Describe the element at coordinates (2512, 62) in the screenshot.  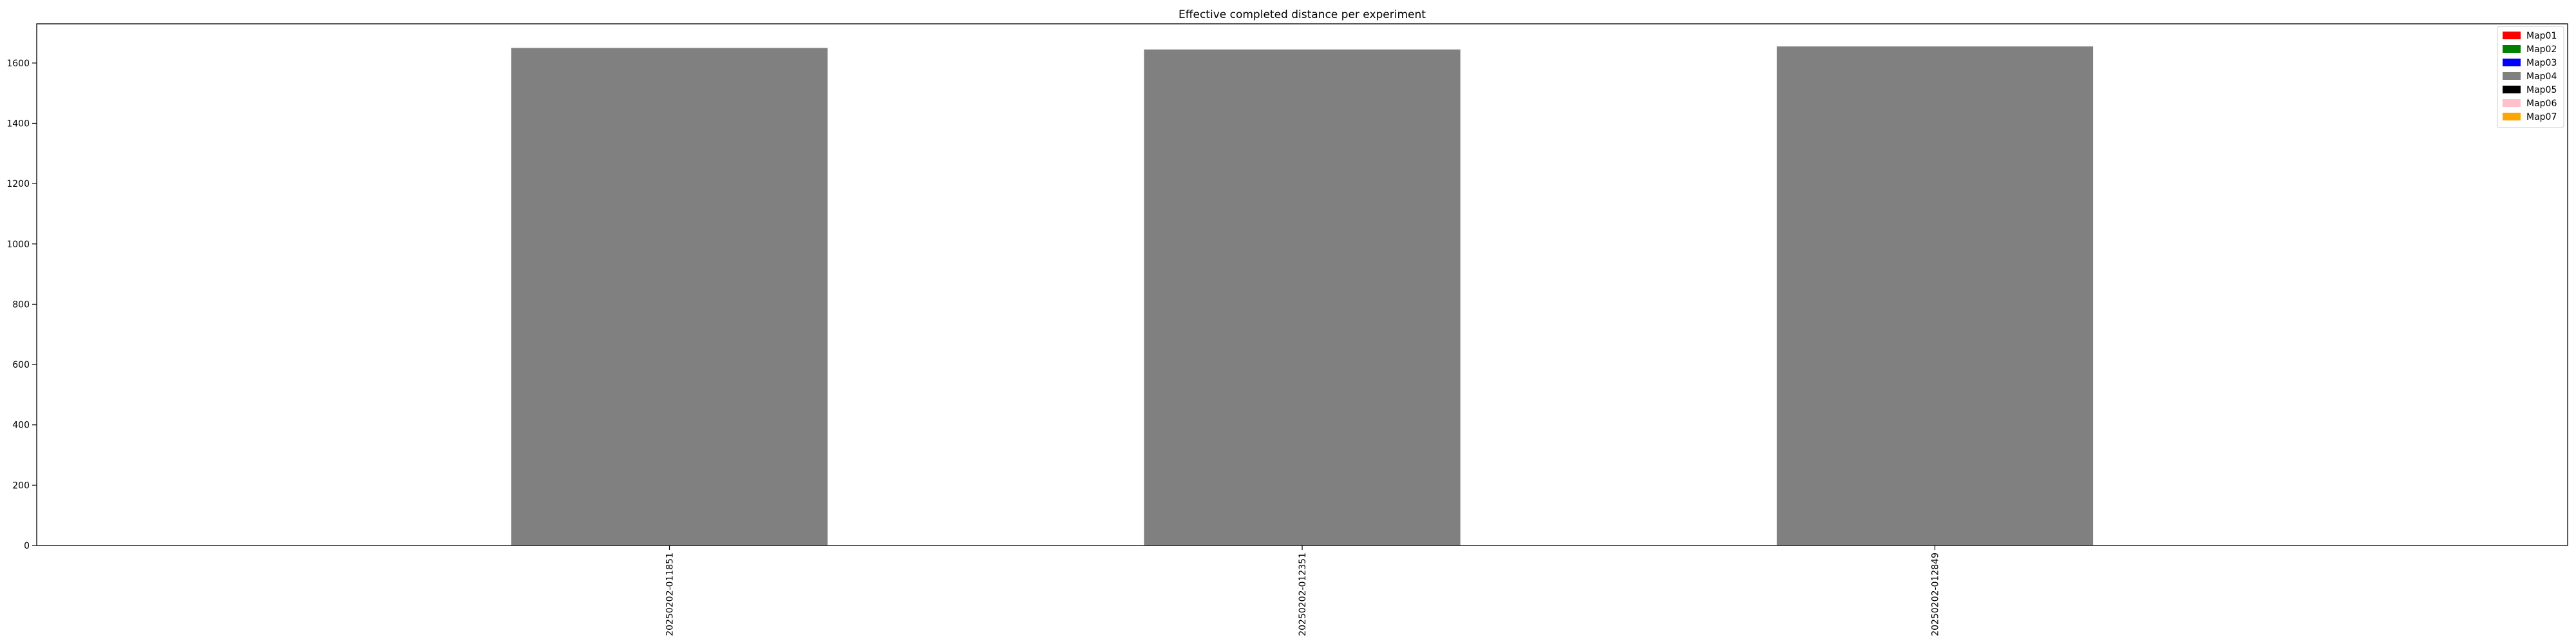
I see `legend-swatch-Map03` at that location.